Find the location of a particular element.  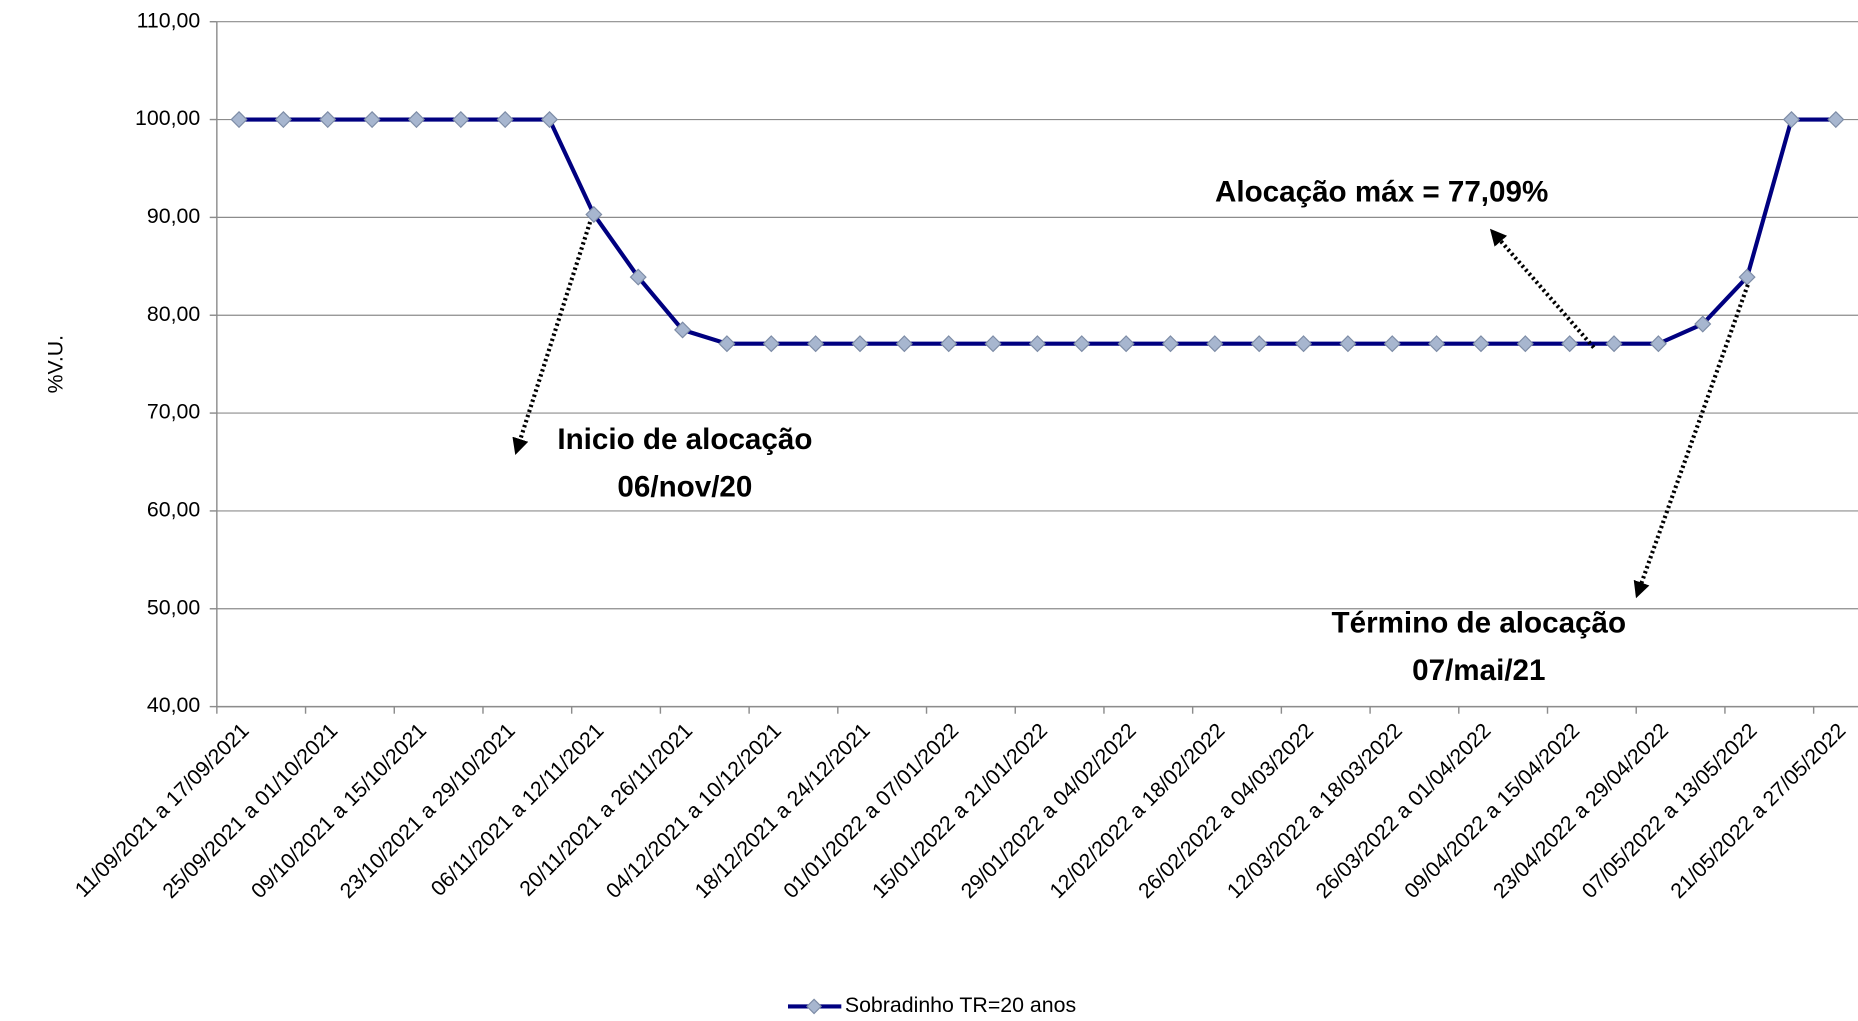

y-tick-label: 100,00 is located at coordinates (167, 118).